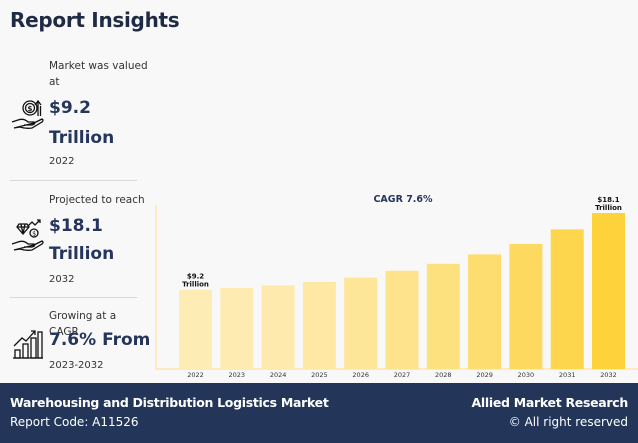 This screenshot has width=638, height=443. What do you see at coordinates (83, 324) in the screenshot?
I see `insight-label: Growing at a CAGR` at bounding box center [83, 324].